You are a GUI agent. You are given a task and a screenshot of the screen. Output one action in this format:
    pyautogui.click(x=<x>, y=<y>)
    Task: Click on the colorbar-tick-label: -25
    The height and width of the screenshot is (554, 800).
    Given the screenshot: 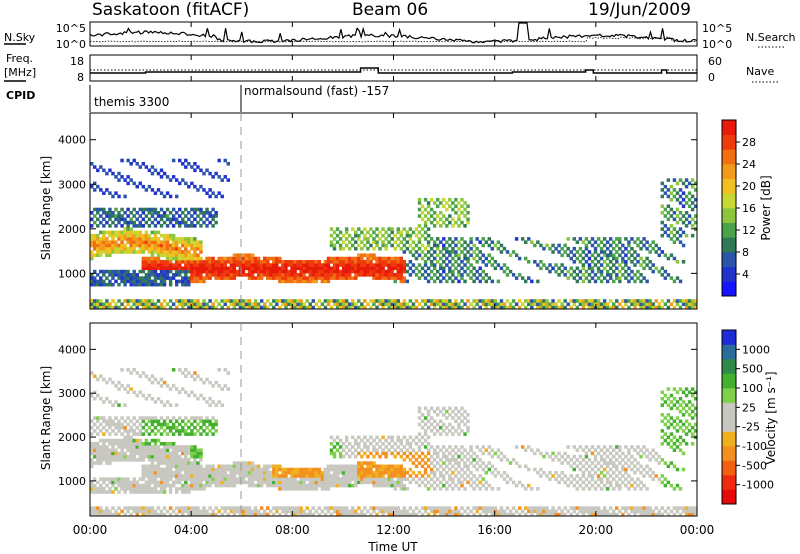 What is the action you would take?
    pyautogui.click(x=751, y=427)
    